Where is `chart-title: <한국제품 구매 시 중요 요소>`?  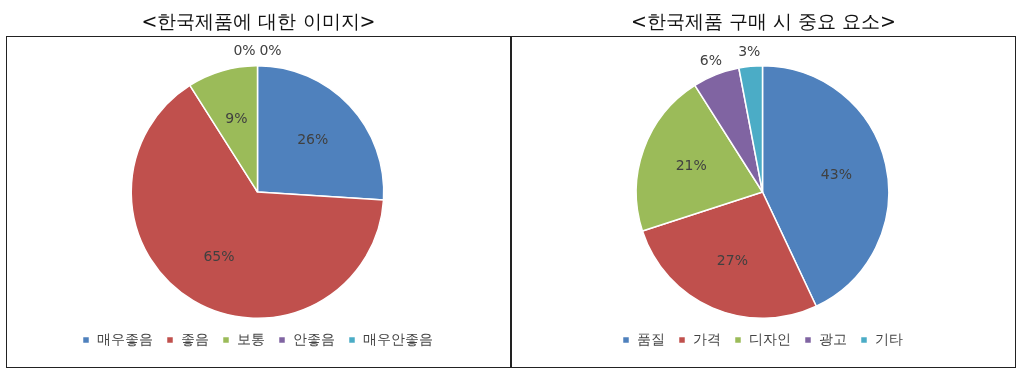
chart-title: <한국제품 구매 시 중요 요소> is located at coordinates (763, 21).